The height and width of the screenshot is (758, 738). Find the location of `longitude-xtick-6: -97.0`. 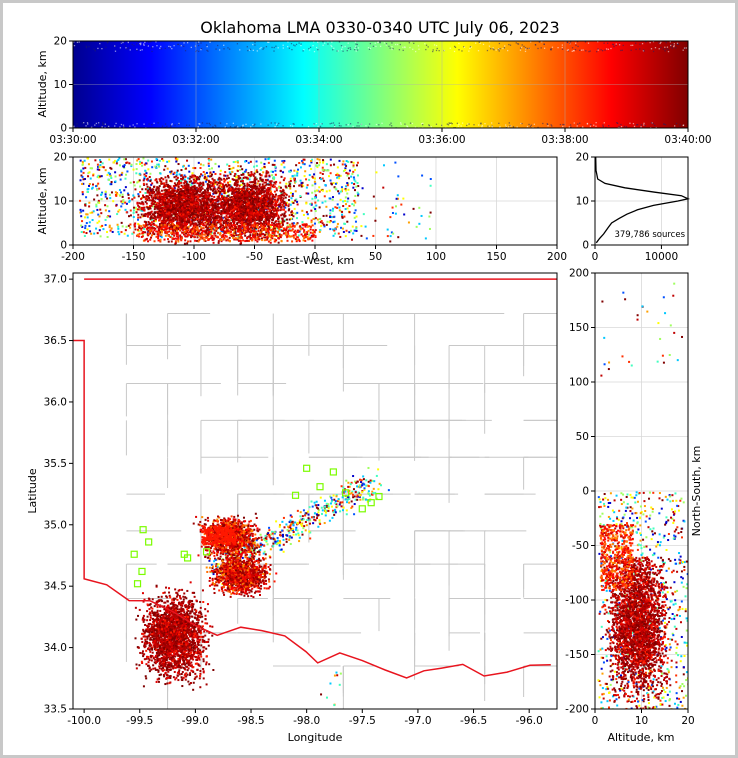

longitude-xtick-6: -97.0 is located at coordinates (417, 721).